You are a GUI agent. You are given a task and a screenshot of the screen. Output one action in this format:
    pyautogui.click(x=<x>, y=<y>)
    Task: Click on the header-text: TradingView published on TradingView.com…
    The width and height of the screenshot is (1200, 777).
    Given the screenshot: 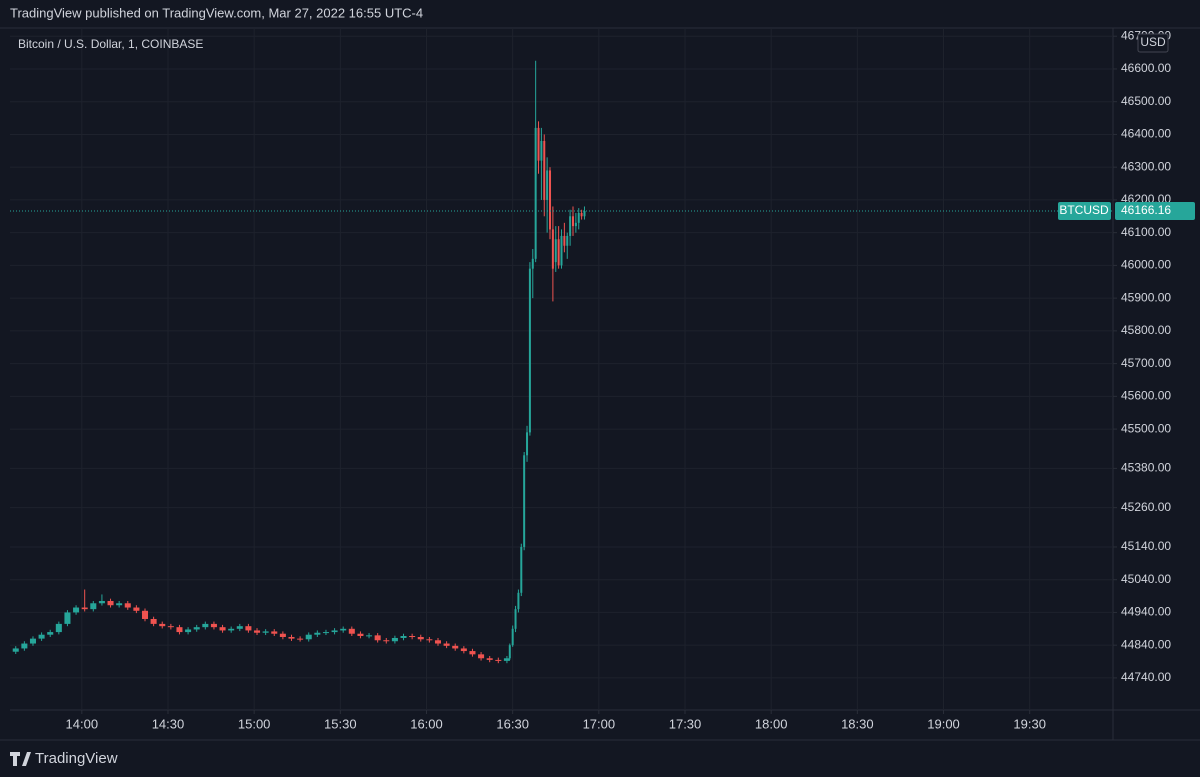 What is the action you would take?
    pyautogui.click(x=216, y=12)
    